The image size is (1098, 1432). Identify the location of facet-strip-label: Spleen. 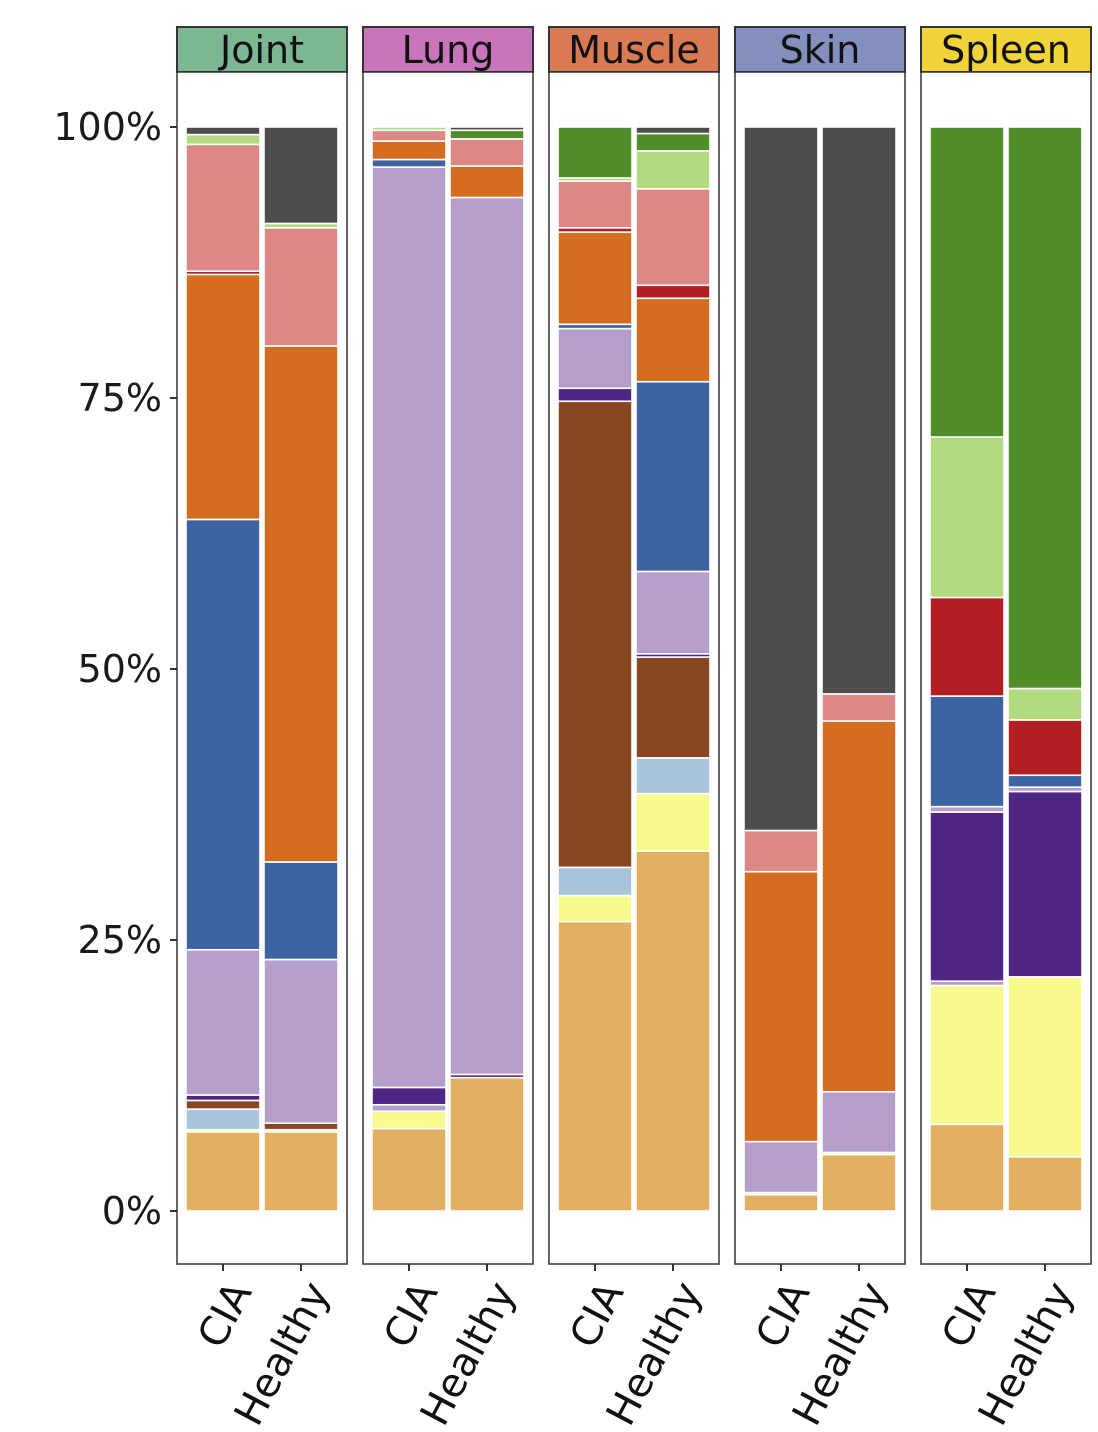
(1006, 50).